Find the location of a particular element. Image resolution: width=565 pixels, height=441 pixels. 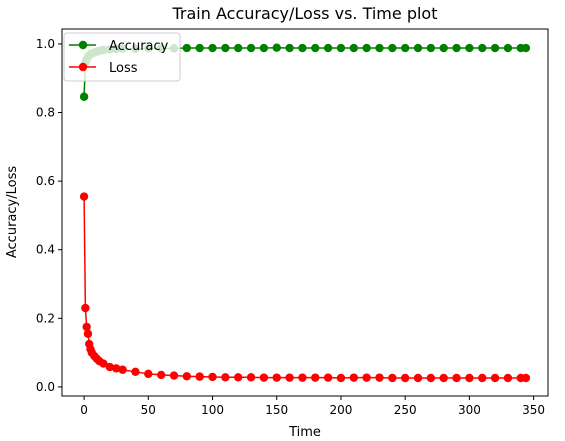

x-tick-label: 150 is located at coordinates (276, 410).